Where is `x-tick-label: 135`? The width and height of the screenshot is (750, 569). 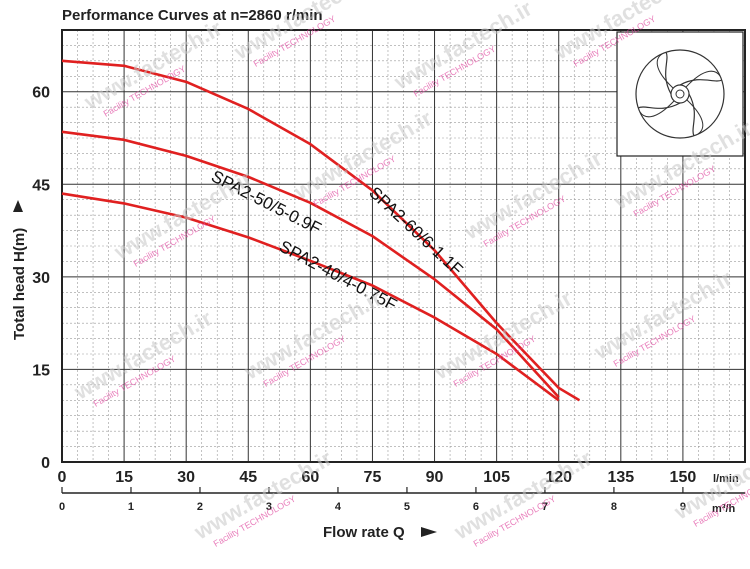
x-tick-label: 135 is located at coordinates (620, 477).